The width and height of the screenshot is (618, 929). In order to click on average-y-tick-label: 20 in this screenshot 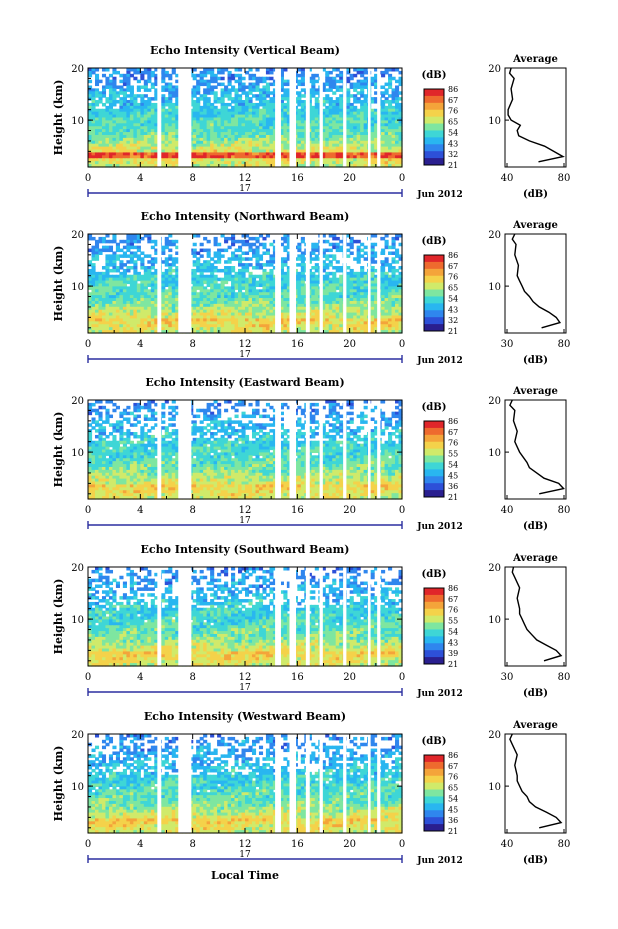, I will do `click(494, 69)`.